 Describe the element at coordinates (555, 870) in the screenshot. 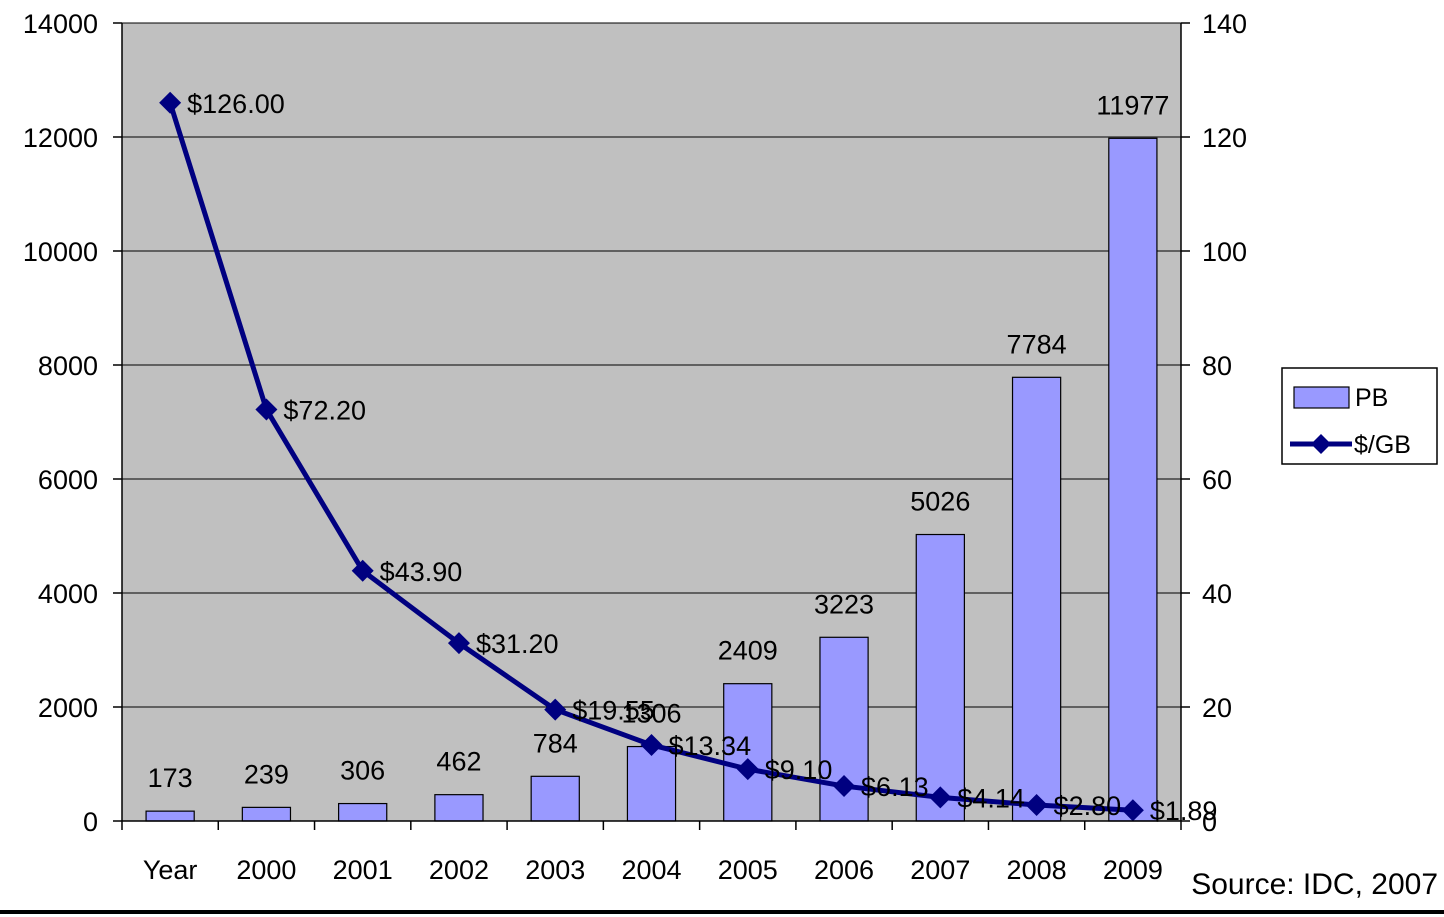

I see `x-tick-label: 2003` at that location.